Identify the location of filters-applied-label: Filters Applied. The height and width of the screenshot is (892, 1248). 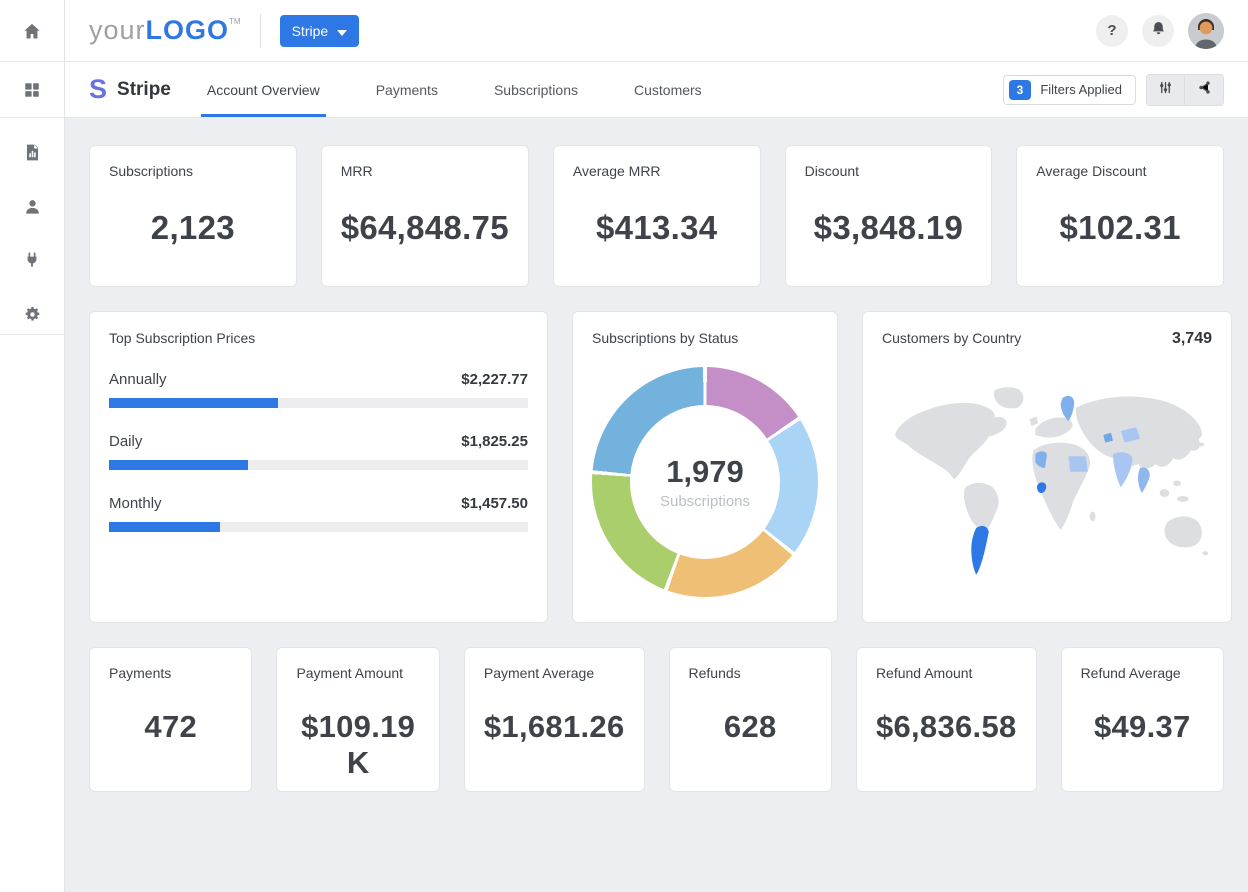
(1081, 89).